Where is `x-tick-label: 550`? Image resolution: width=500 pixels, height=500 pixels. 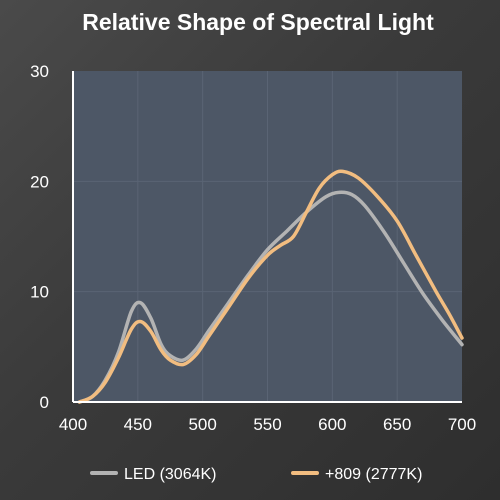 x-tick-label: 550 is located at coordinates (267, 424).